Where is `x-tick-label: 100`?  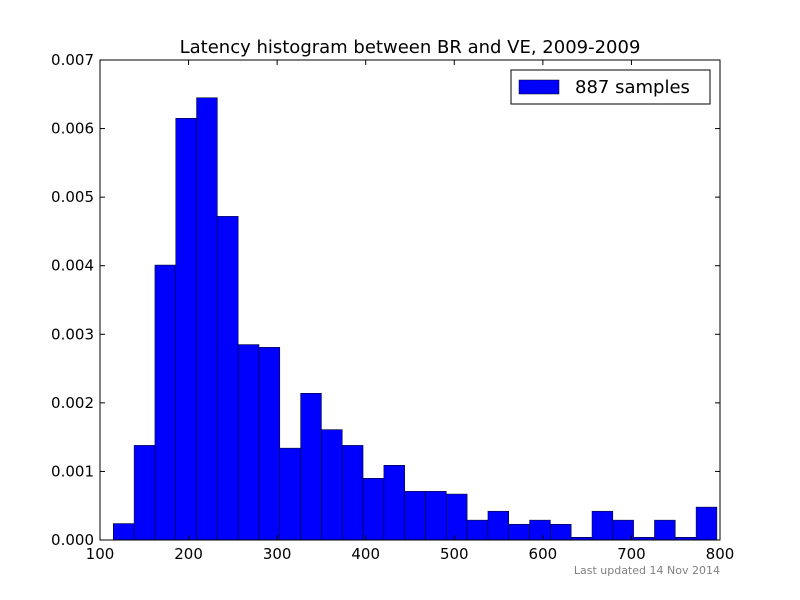 x-tick-label: 100 is located at coordinates (100, 554).